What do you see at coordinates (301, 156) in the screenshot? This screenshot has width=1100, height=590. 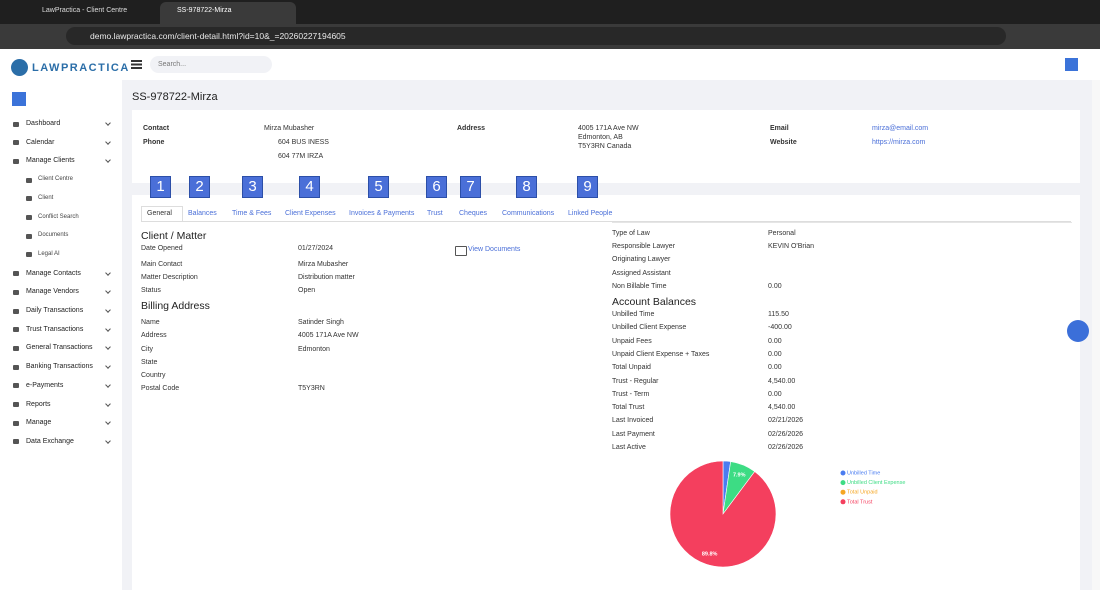 I see `phone: 604 77M IRZA` at bounding box center [301, 156].